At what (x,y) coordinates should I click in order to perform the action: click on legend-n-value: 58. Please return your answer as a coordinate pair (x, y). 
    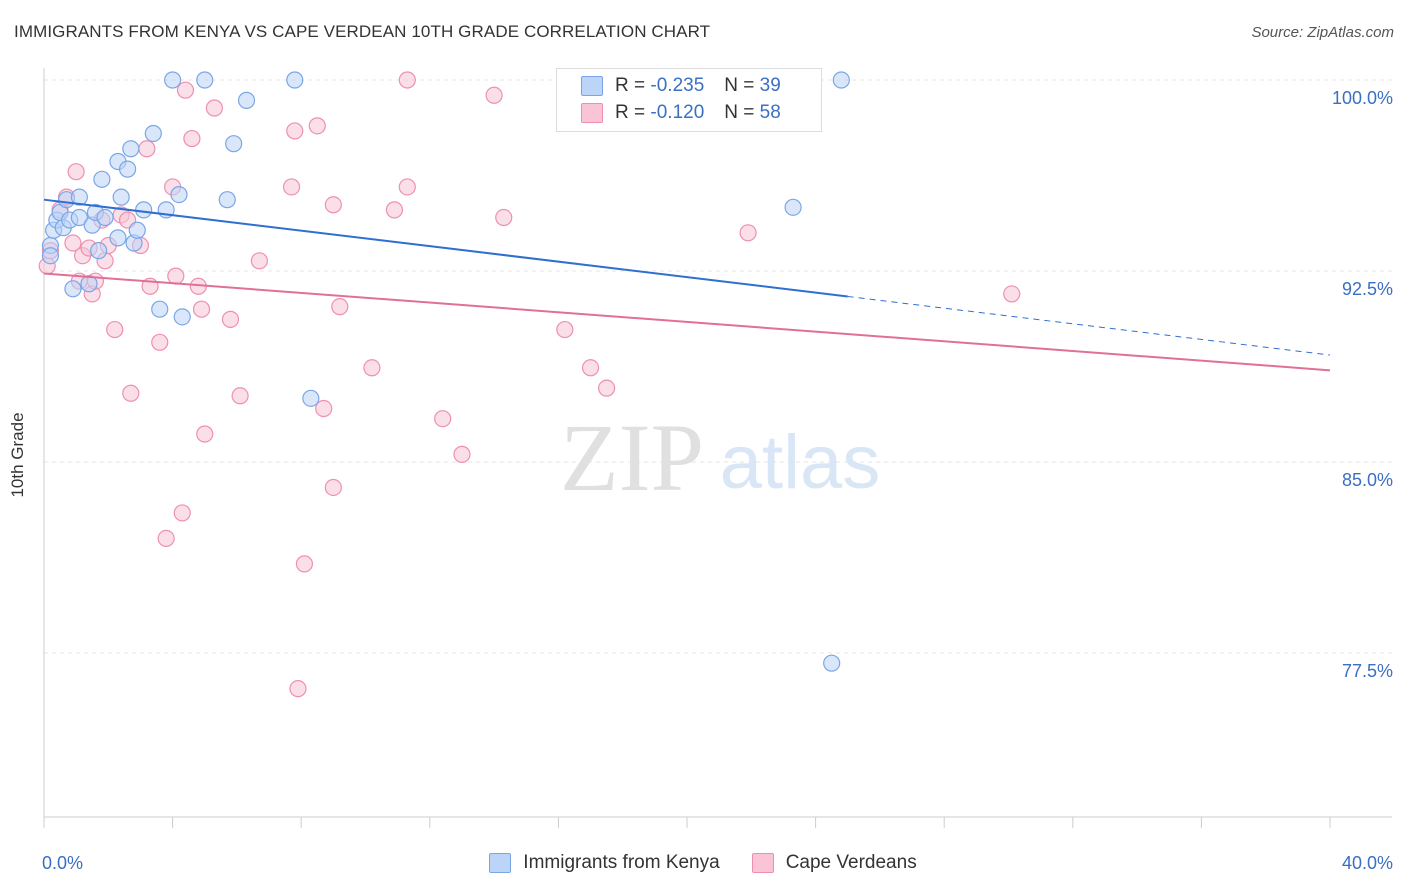
    Looking at the image, I should click on (770, 112).